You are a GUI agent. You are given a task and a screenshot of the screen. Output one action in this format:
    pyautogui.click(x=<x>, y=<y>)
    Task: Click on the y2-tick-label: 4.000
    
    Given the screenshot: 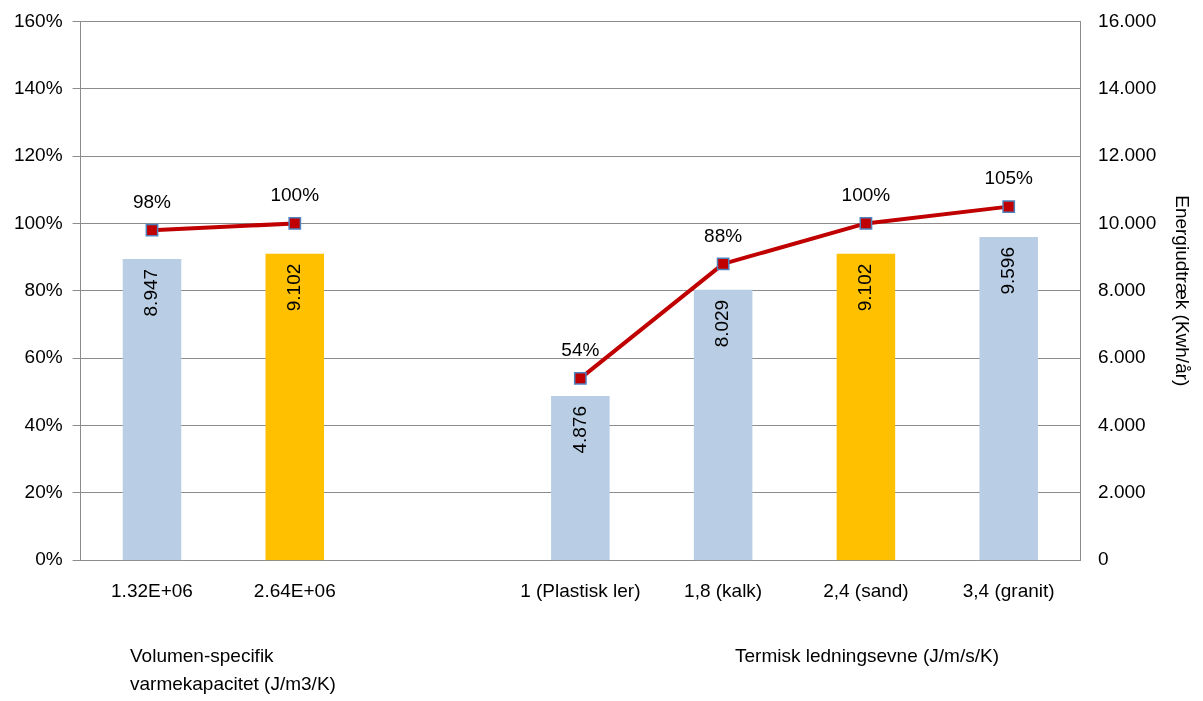 What is the action you would take?
    pyautogui.click(x=1122, y=424)
    